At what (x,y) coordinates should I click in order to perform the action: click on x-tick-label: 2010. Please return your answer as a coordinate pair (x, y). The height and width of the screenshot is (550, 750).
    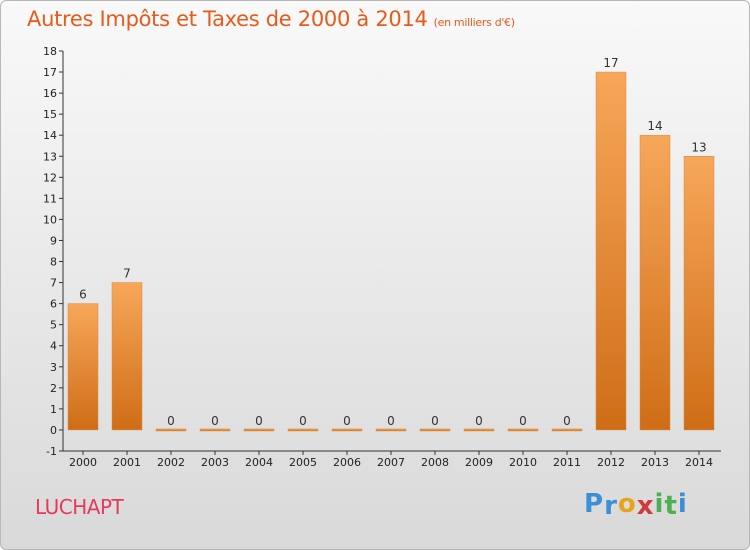
    Looking at the image, I should click on (523, 462).